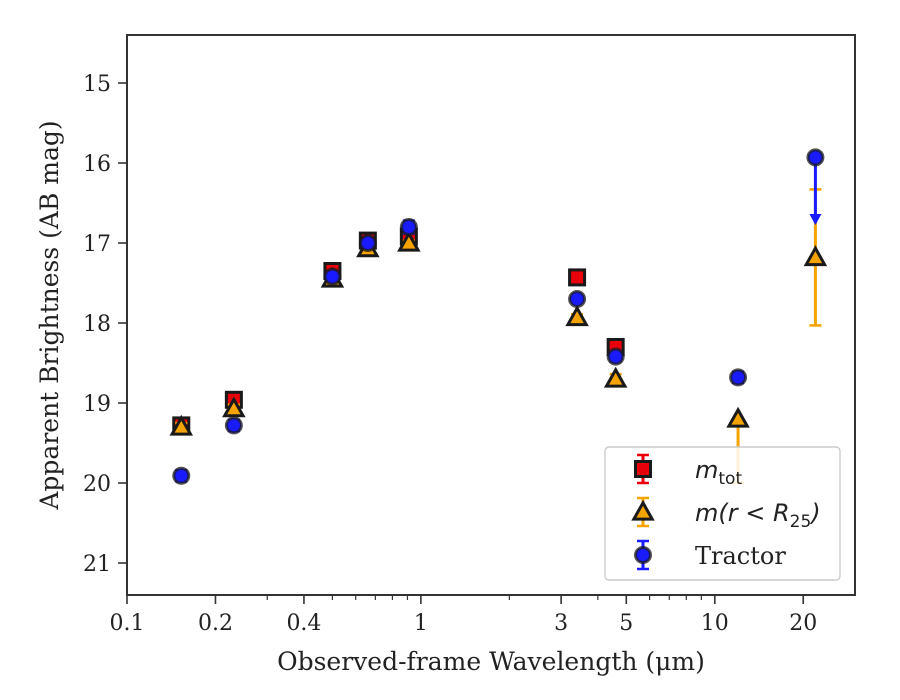 This screenshot has height=700, width=900. I want to click on x-tick-label: 5, so click(626, 623).